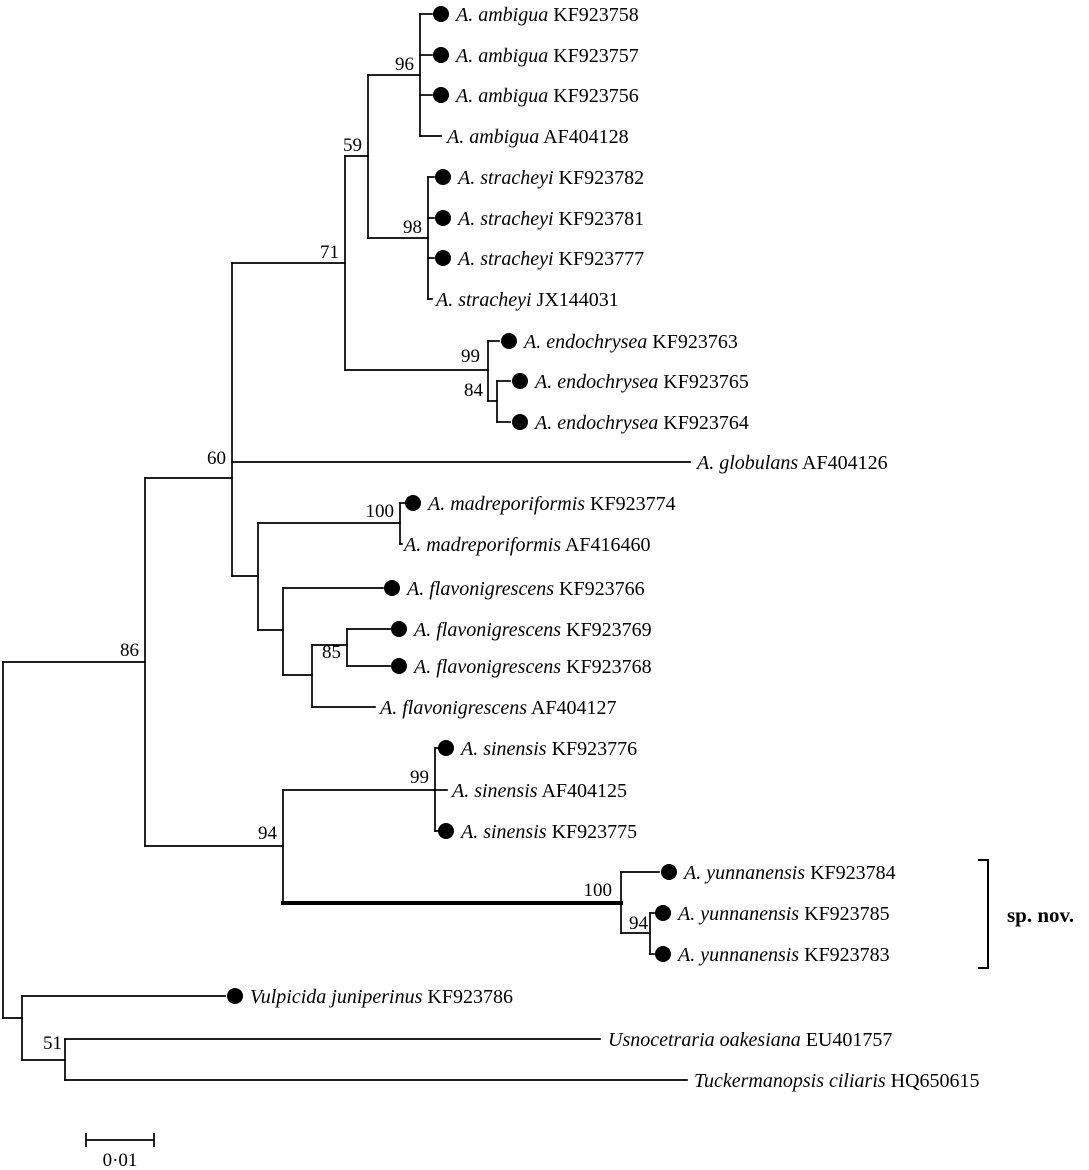 The height and width of the screenshot is (1170, 1089). Describe the element at coordinates (329, 252) in the screenshot. I see `bootstrap-value: 71` at that location.